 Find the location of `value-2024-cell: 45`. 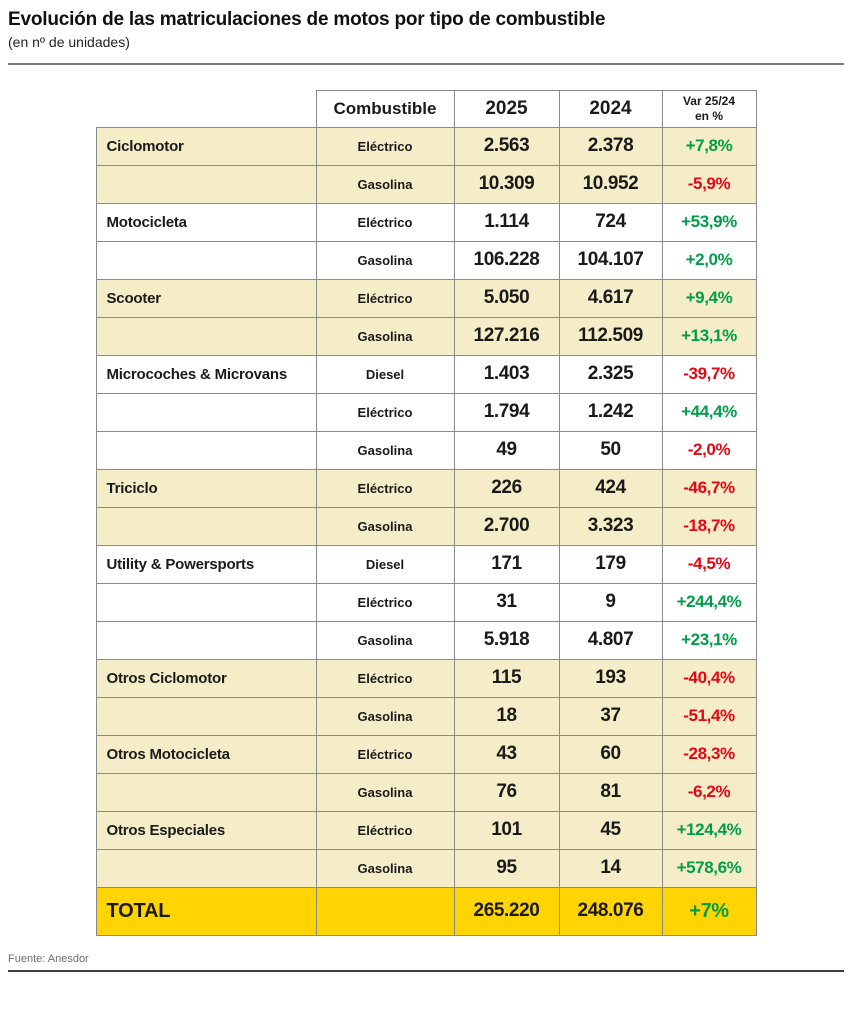

value-2024-cell: 45 is located at coordinates (610, 830).